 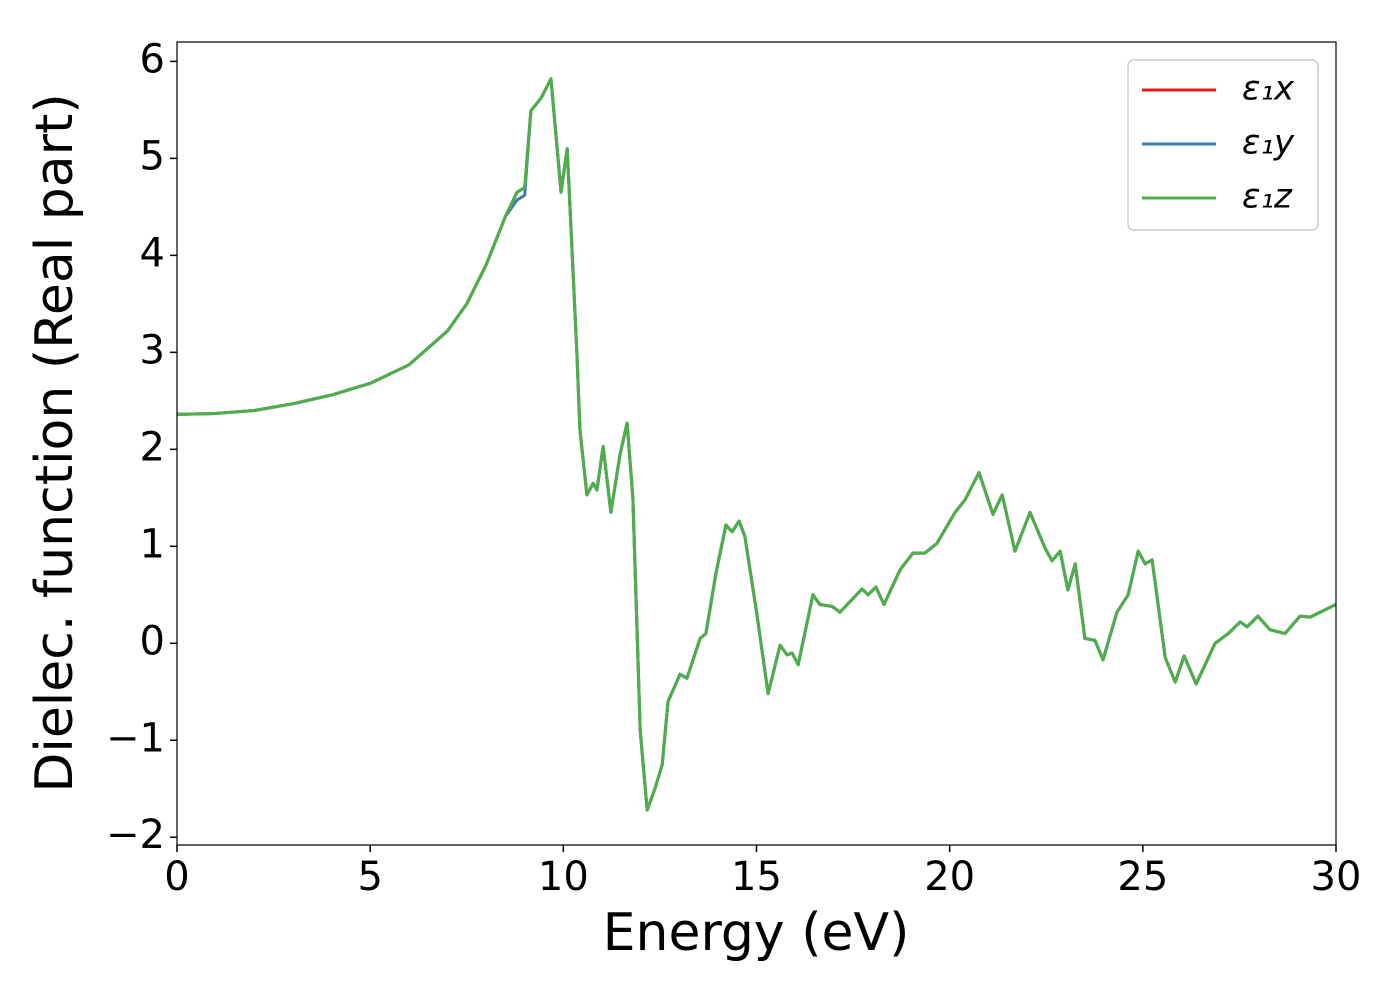 What do you see at coordinates (55, 442) in the screenshot?
I see `y-axis-label: Dielec. function (Real part)` at bounding box center [55, 442].